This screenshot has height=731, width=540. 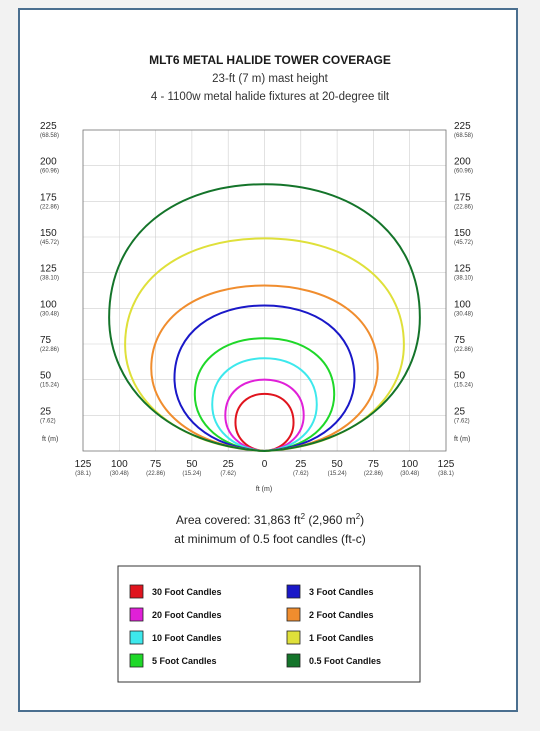 I want to click on y-tick-left-0: 225, so click(x=48, y=126).